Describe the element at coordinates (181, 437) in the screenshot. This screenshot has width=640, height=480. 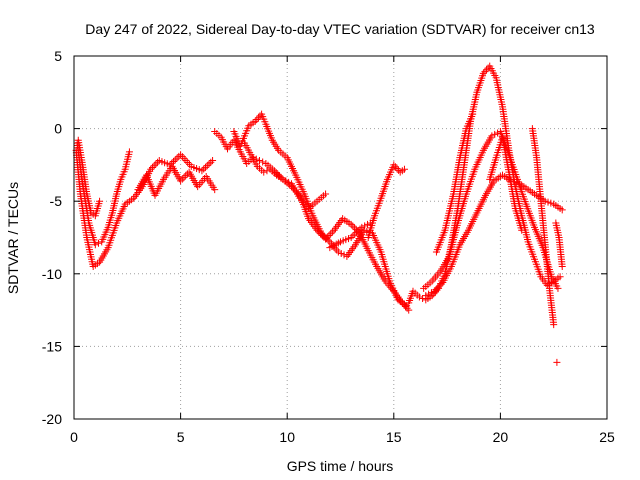
I see `x-tick-label: 5` at that location.